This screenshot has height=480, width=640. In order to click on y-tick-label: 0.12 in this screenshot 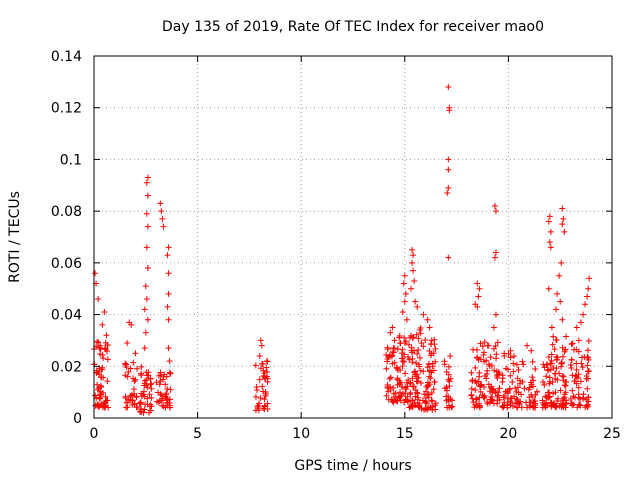, I will do `click(66, 109)`.